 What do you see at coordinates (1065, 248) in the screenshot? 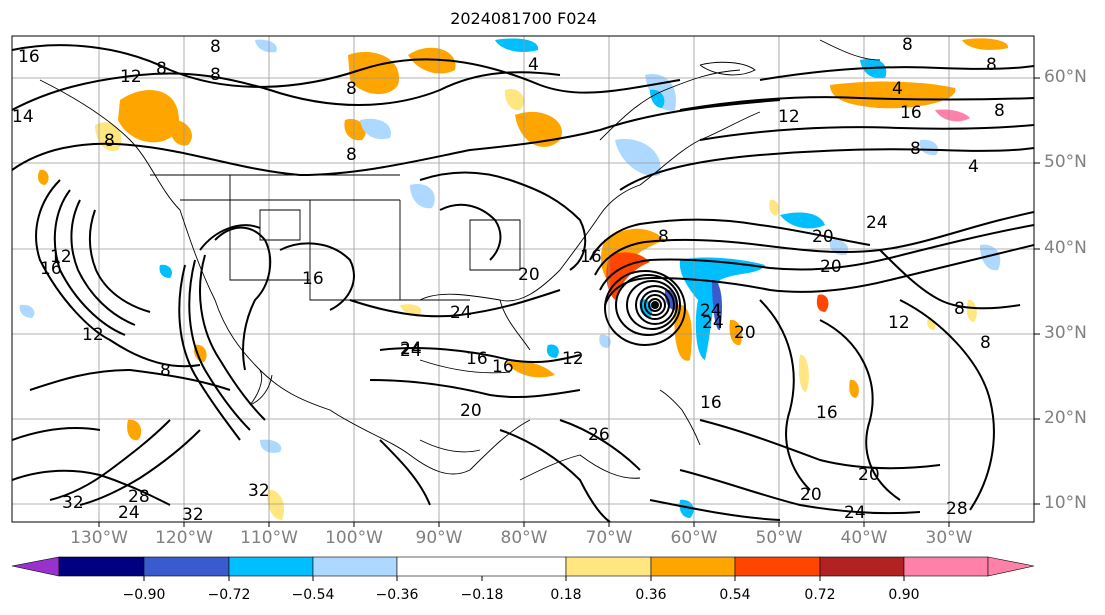
I see `lat-label: 40°N` at bounding box center [1065, 248].